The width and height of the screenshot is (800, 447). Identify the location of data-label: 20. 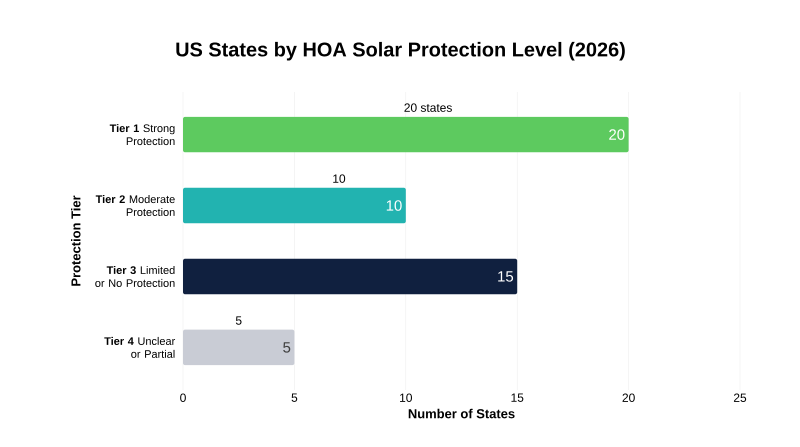
(616, 134).